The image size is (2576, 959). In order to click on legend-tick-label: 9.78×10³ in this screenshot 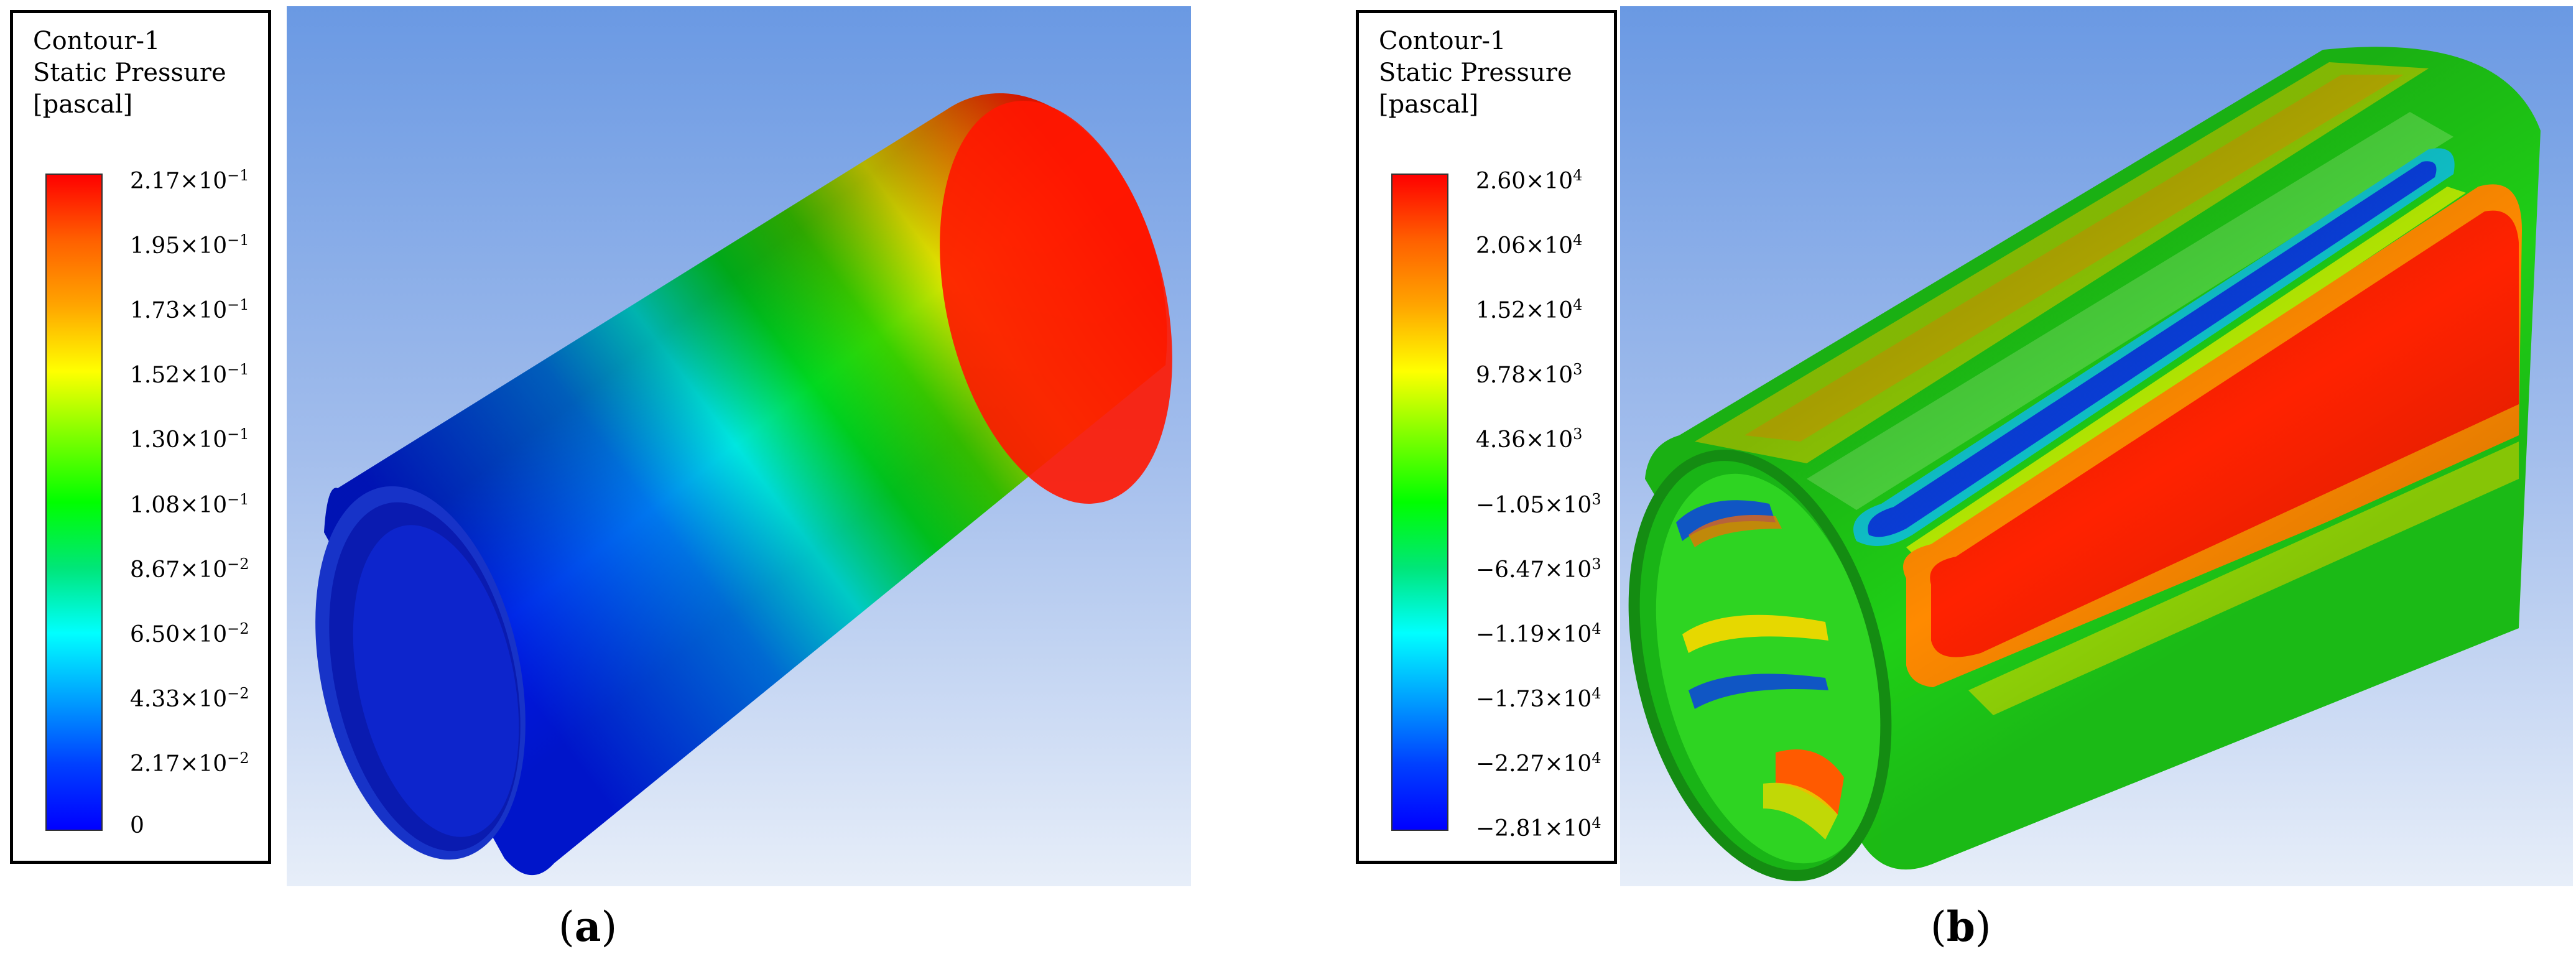, I will do `click(1529, 372)`.